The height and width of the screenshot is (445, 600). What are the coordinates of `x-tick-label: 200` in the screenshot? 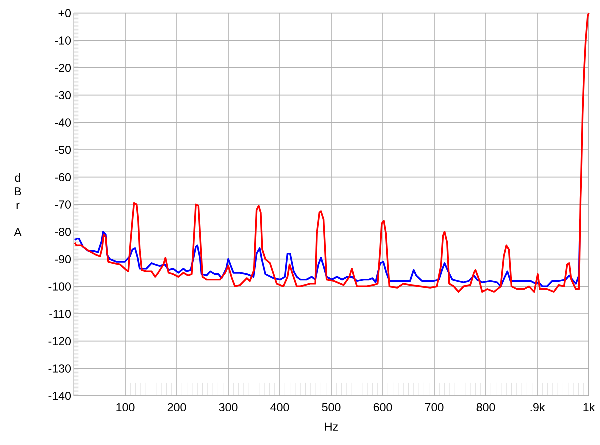 It's located at (177, 407).